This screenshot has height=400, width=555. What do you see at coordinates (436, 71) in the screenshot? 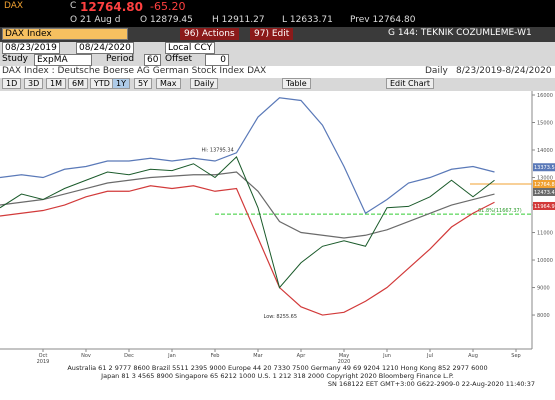
I see `frequency: Daily` at bounding box center [436, 71].